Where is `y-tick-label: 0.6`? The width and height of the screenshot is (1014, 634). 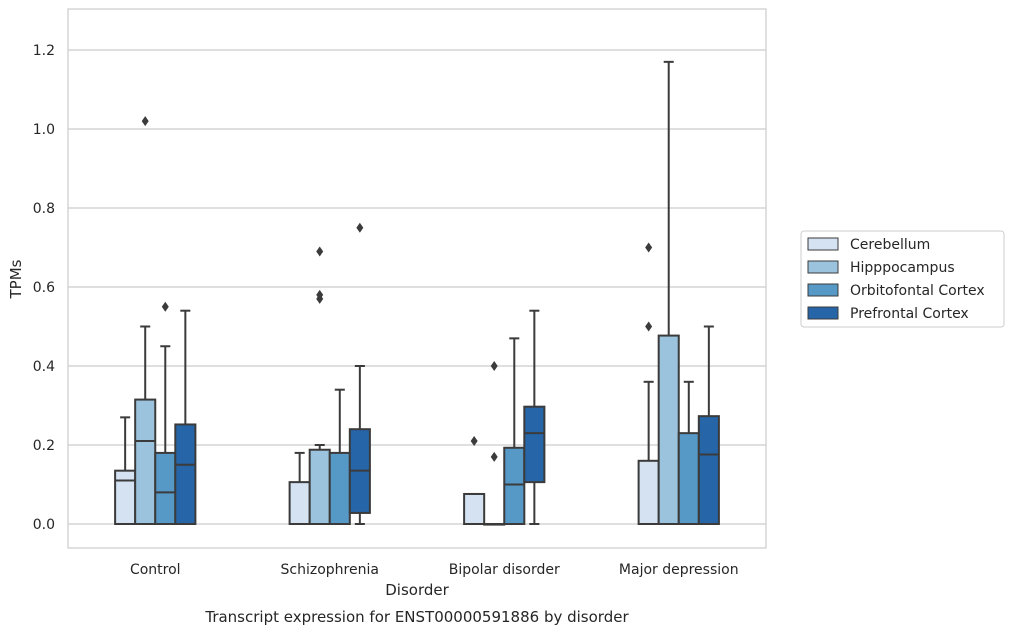 y-tick-label: 0.6 is located at coordinates (44, 288).